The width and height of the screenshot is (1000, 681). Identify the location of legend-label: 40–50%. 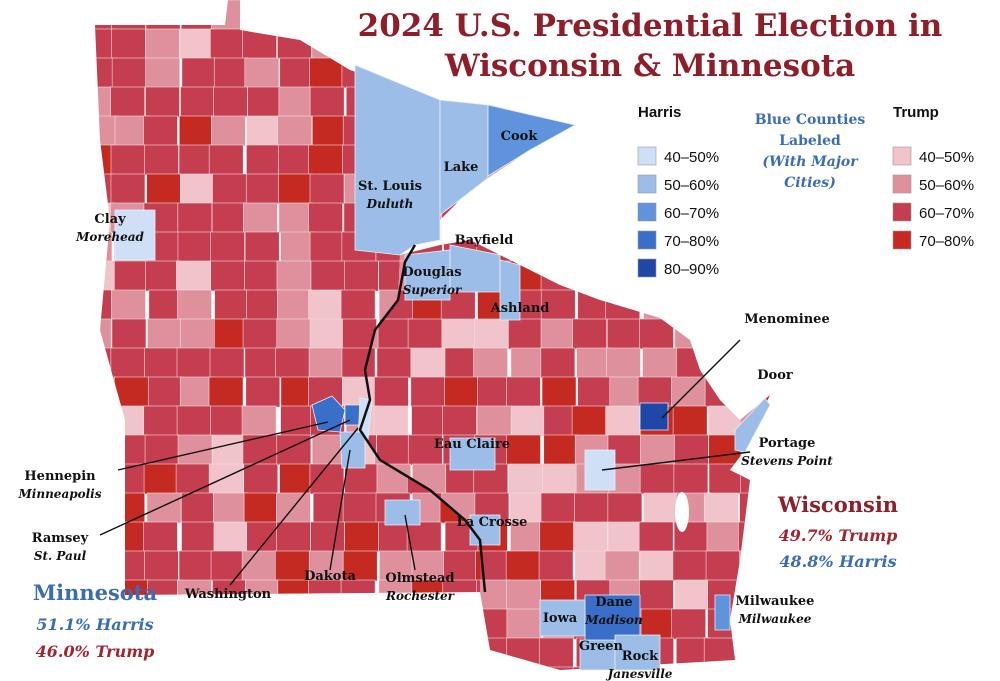
(946, 157).